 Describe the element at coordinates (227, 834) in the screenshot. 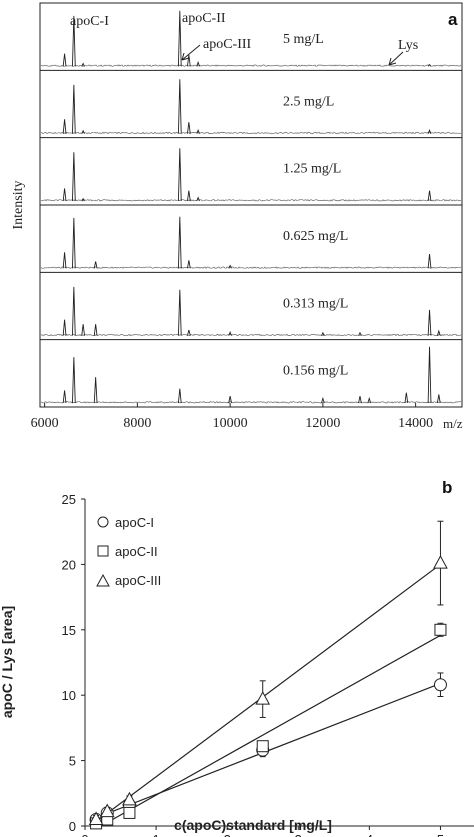

I see `x-tick-label: 2` at that location.